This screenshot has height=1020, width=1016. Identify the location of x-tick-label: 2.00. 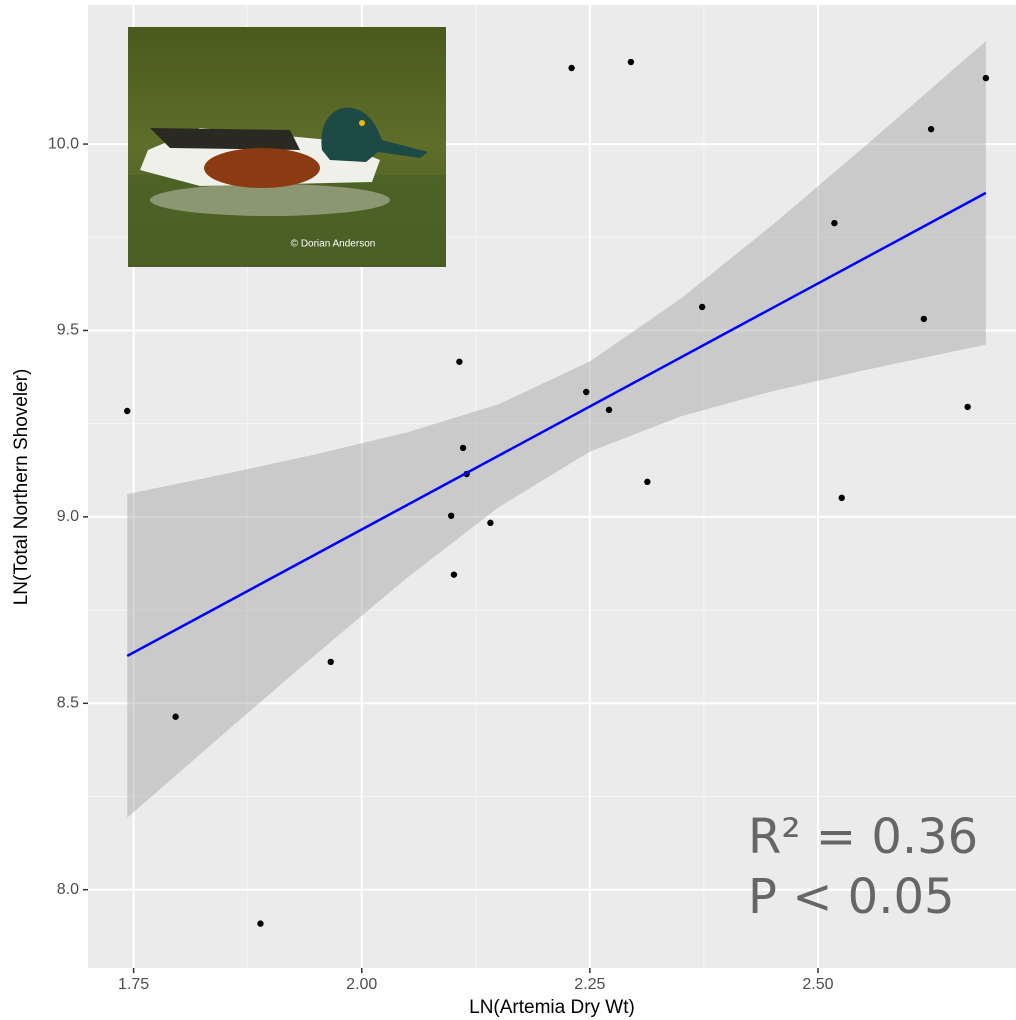
(361, 984).